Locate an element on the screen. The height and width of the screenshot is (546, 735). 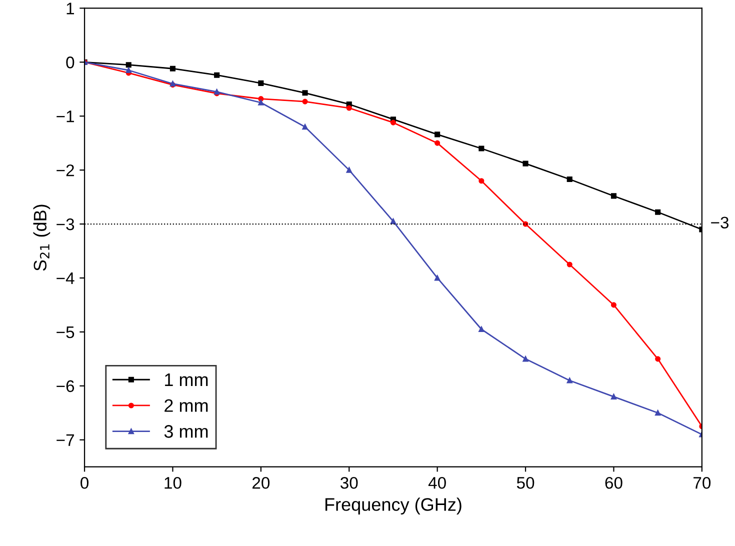
y-tick-label: −5 is located at coordinates (65, 332).